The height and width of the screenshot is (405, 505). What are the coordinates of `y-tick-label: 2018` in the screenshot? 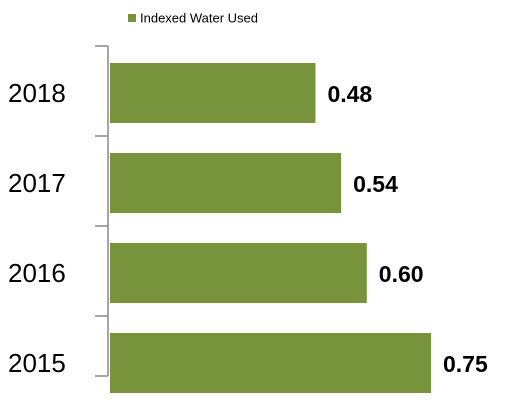 It's located at (37, 93).